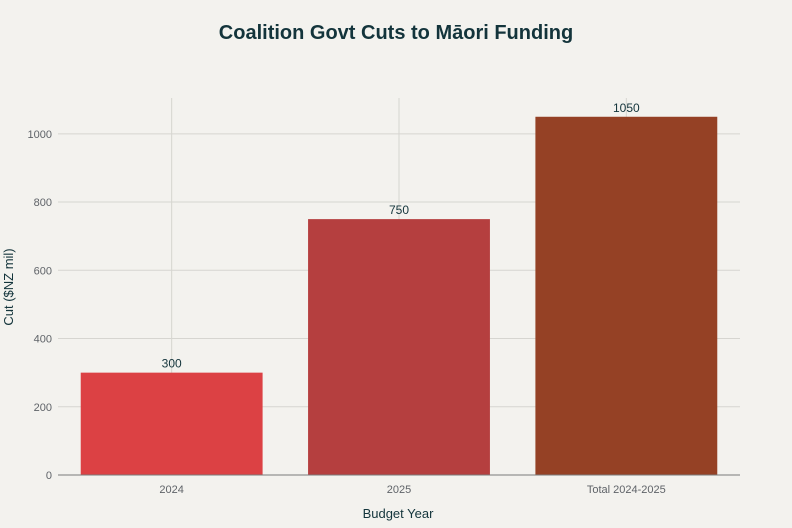 The width and height of the screenshot is (792, 528). What do you see at coordinates (399, 513) in the screenshot?
I see `x-axis-title: Budget Year` at bounding box center [399, 513].